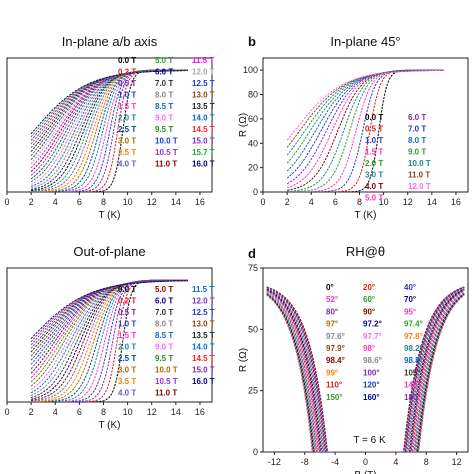 This screenshot has width=474, height=474. I want to click on legend-entry: 97.7°, so click(372, 336).